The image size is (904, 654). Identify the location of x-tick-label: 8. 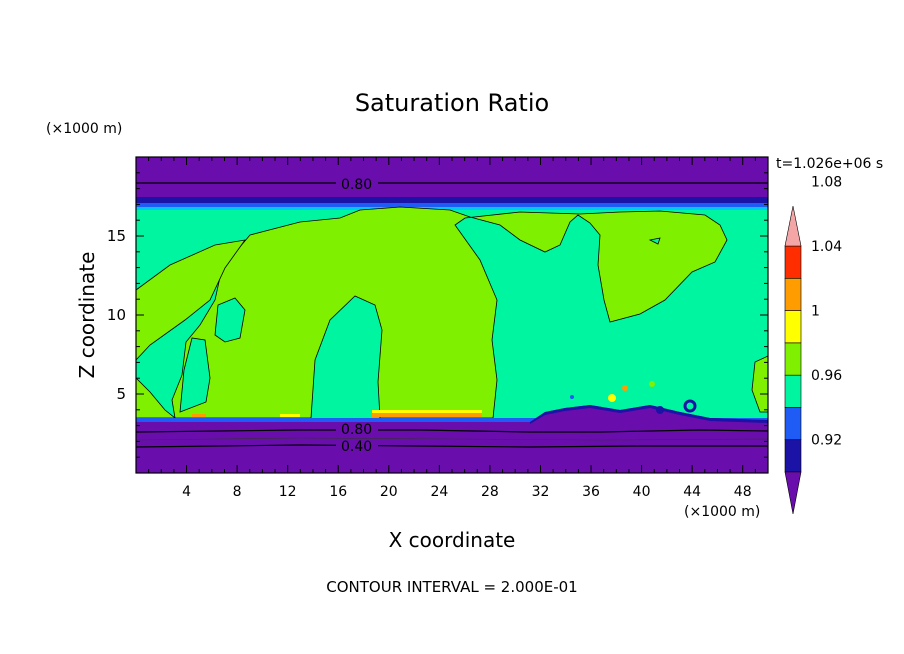
(237, 492).